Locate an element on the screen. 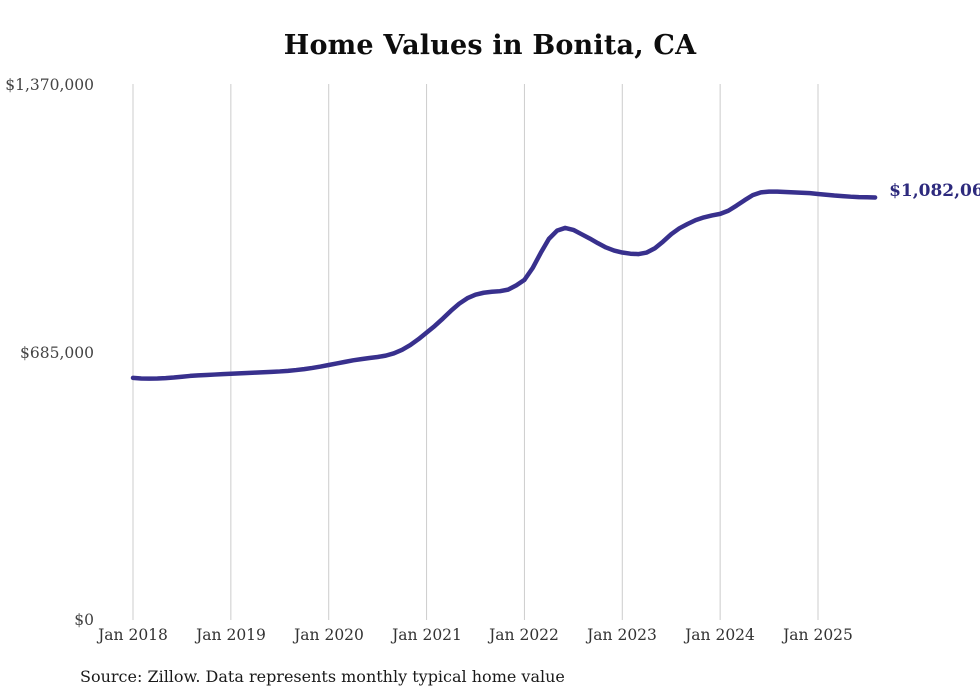  x-tick-label-2019: Jan 2019 is located at coordinates (231, 635).